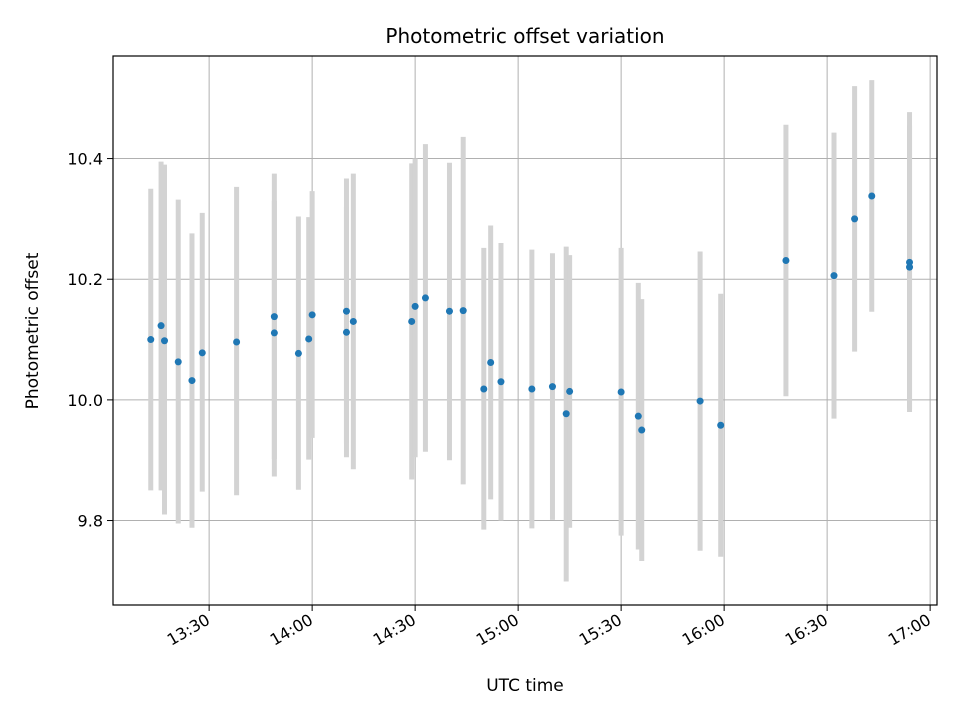 Image resolution: width=960 pixels, height=720 pixels. What do you see at coordinates (85, 400) in the screenshot?
I see `y-tick-label: 10.0` at bounding box center [85, 400].